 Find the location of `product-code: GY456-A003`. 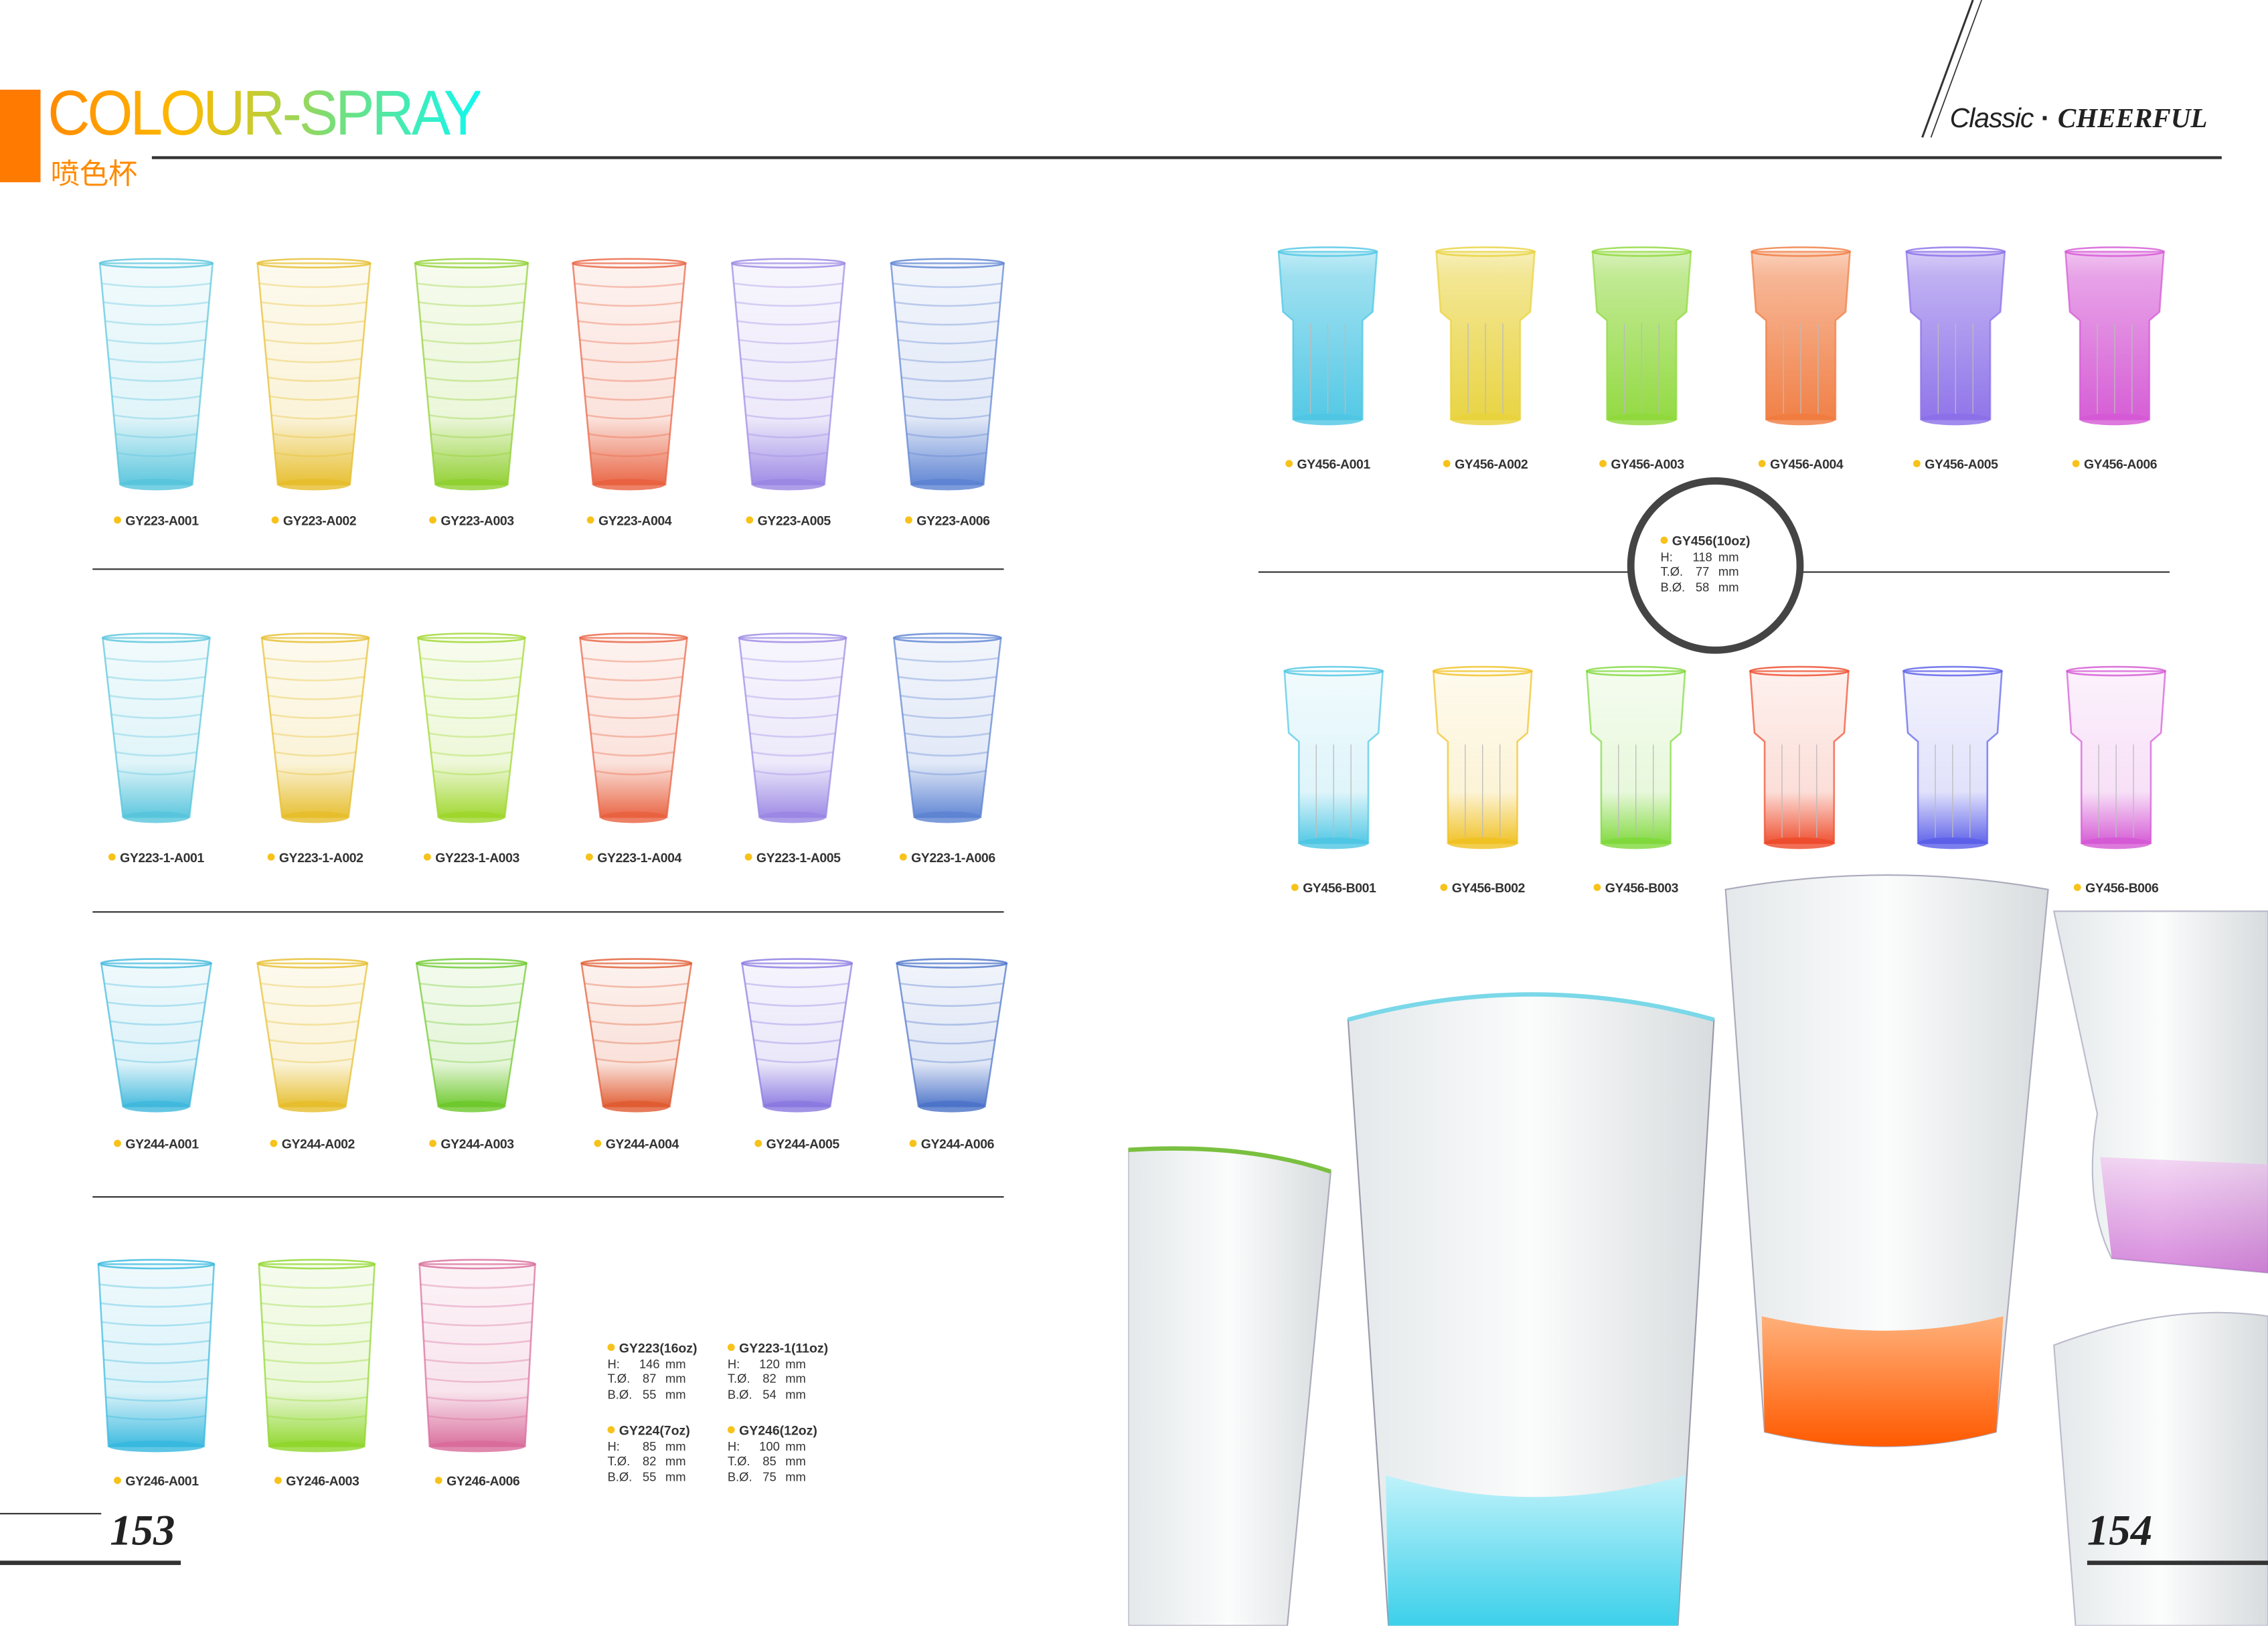

product-code: GY456-A003 is located at coordinates (1641, 464).